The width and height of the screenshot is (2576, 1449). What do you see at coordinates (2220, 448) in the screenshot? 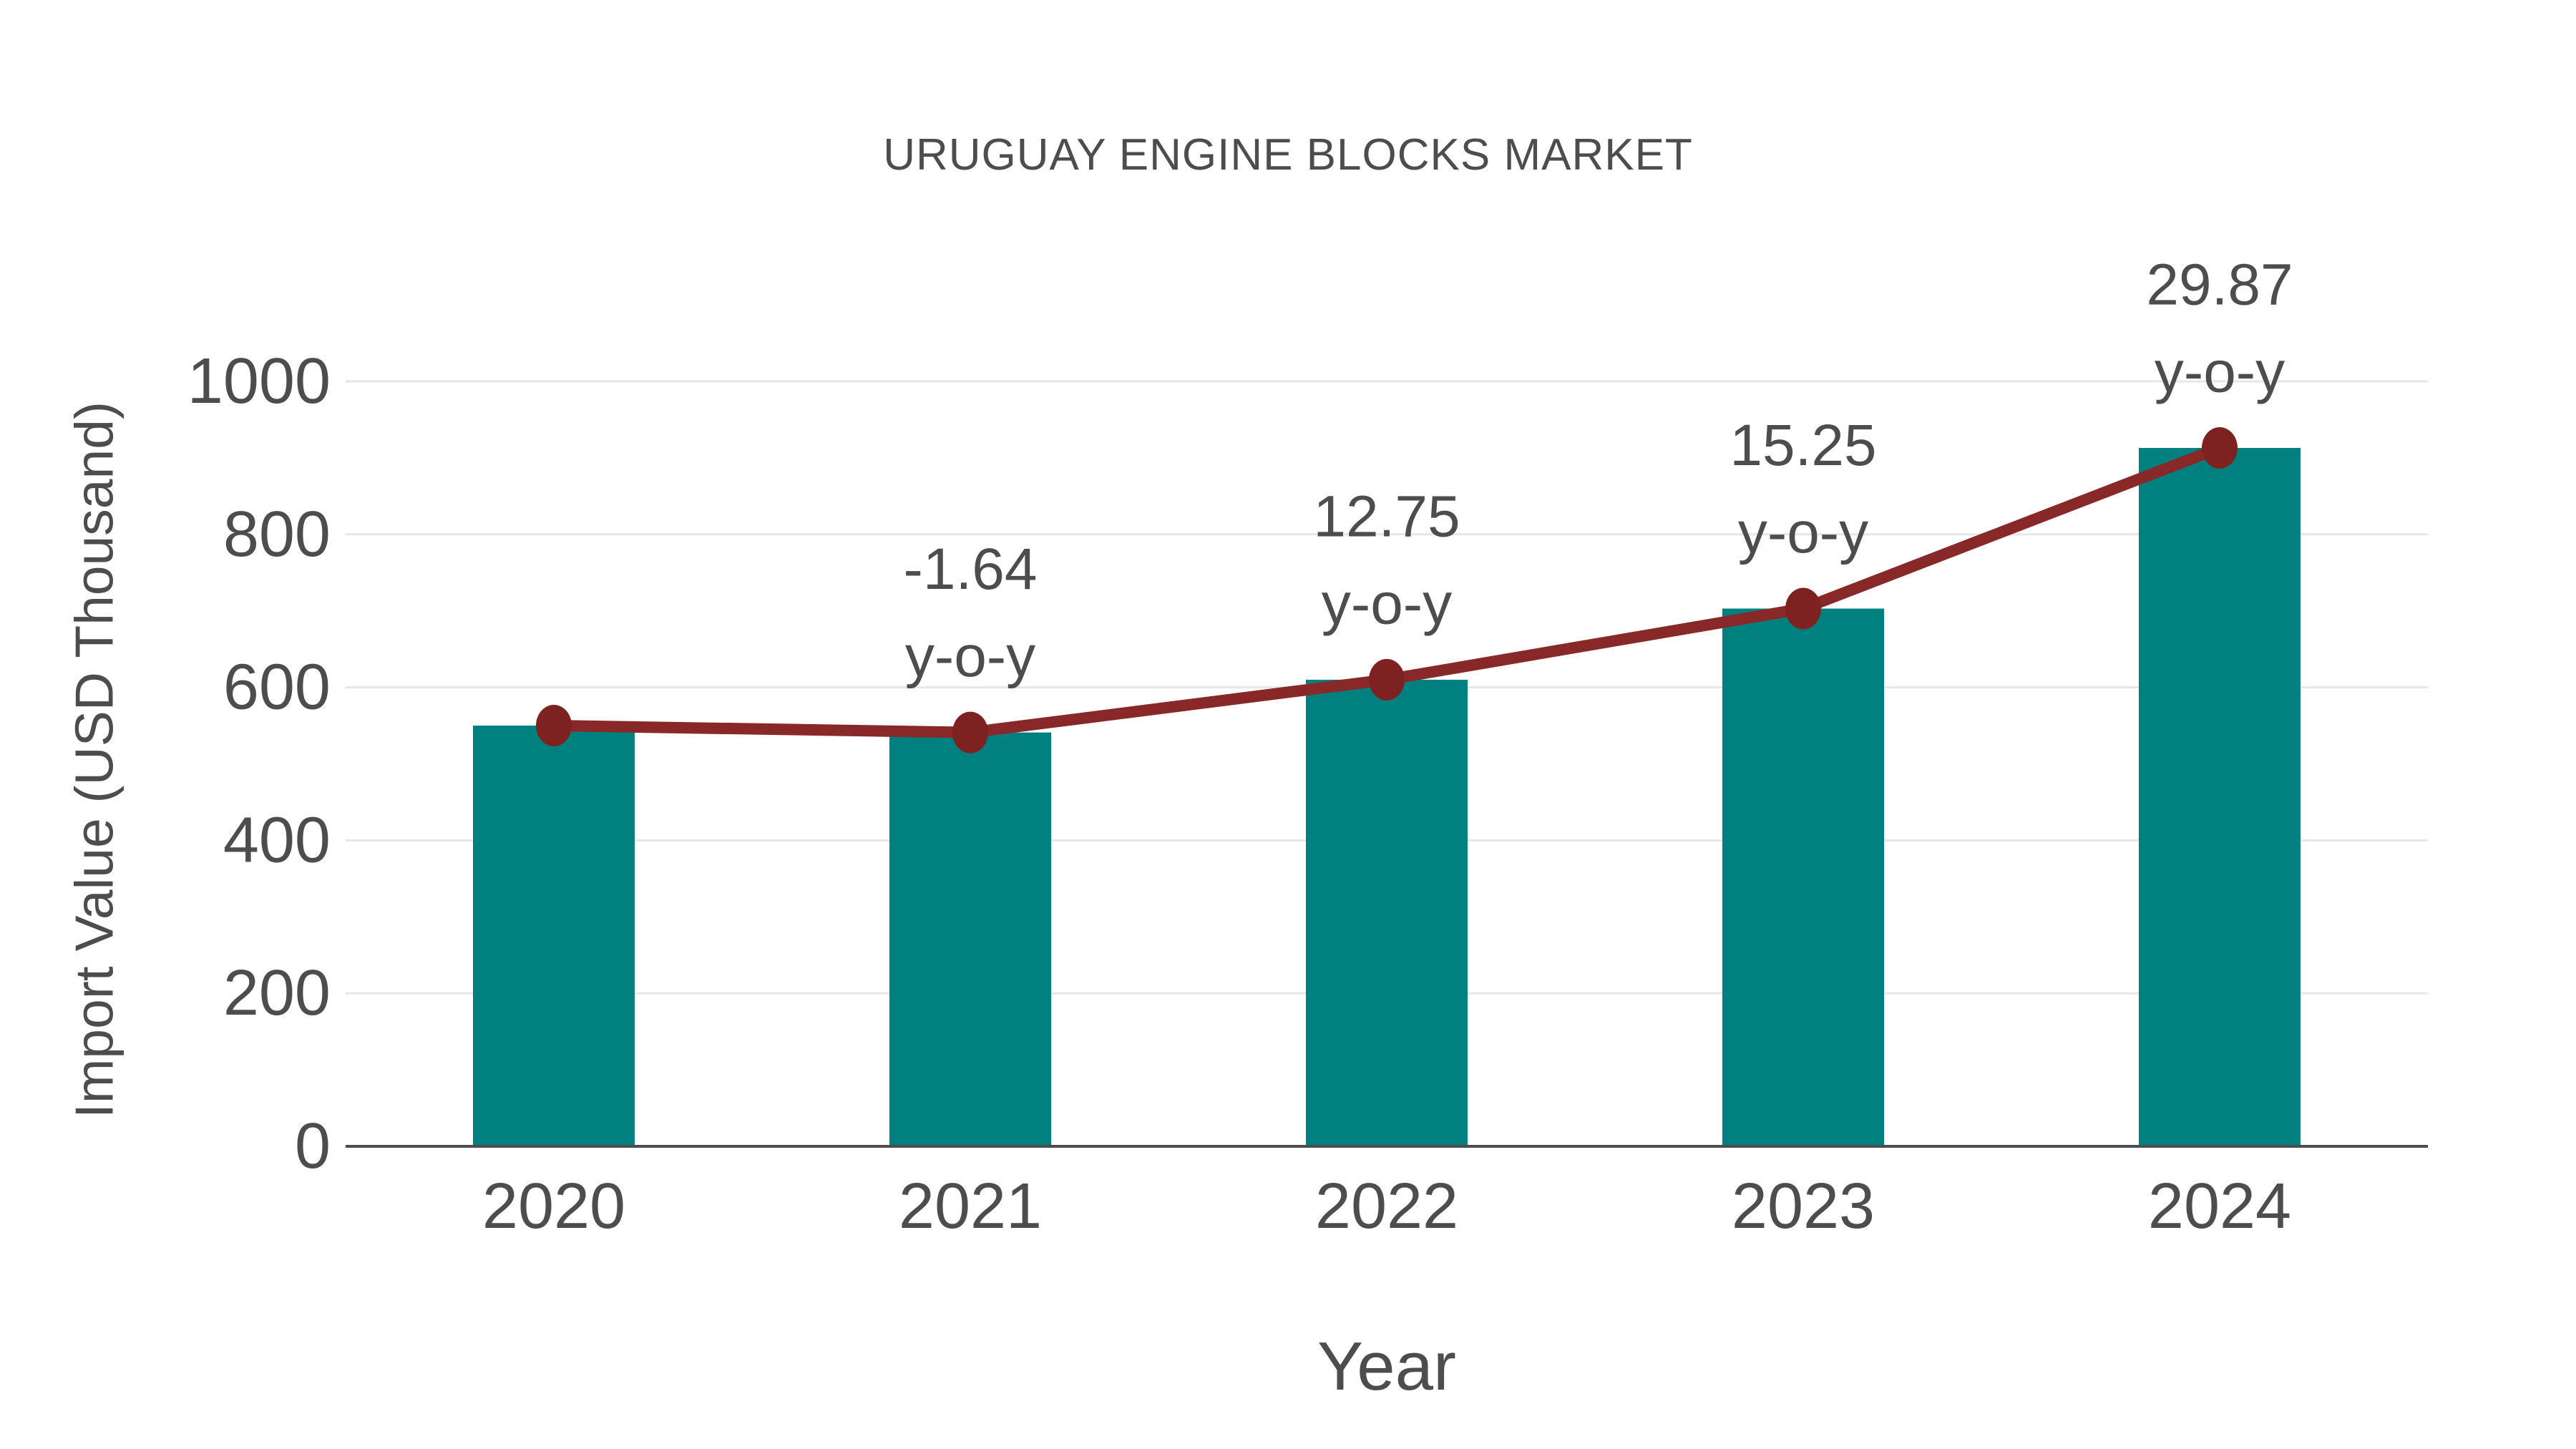
I see `line-marker-2024` at bounding box center [2220, 448].